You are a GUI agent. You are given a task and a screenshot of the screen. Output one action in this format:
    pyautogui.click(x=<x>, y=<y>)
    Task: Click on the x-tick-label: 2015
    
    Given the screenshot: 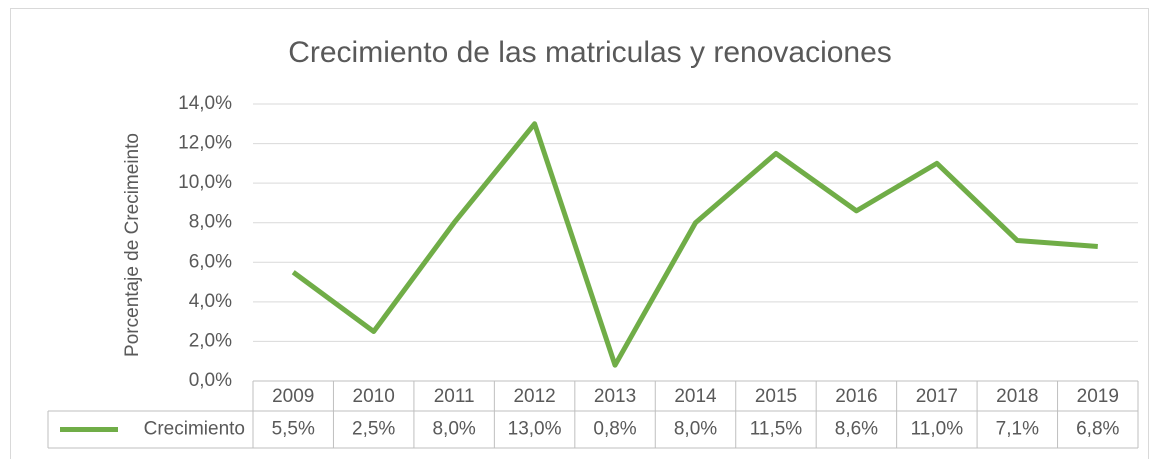 What is the action you would take?
    pyautogui.click(x=776, y=396)
    